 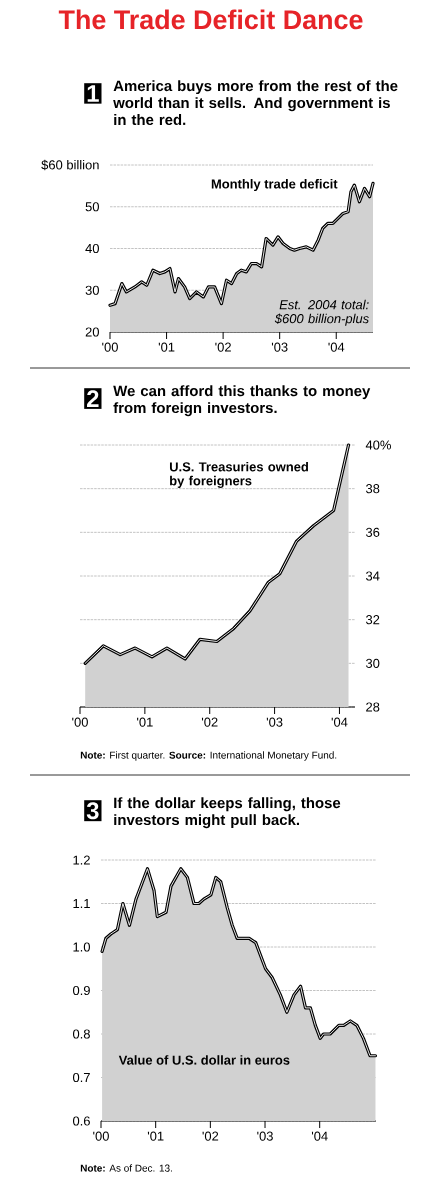 I want to click on y-tick-label: 0.7, so click(x=81, y=1077).